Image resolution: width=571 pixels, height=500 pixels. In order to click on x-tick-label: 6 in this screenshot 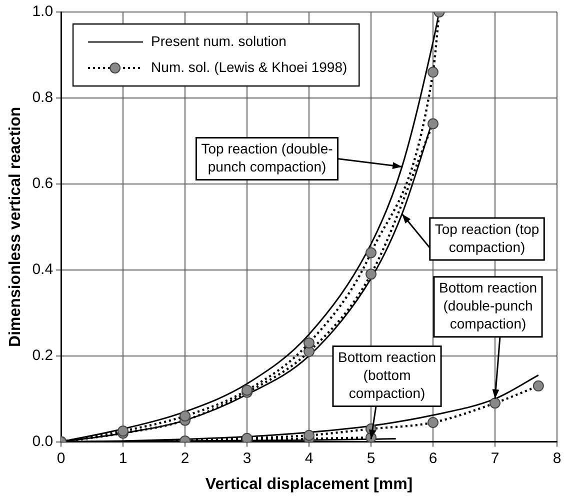, I will do `click(433, 458)`.